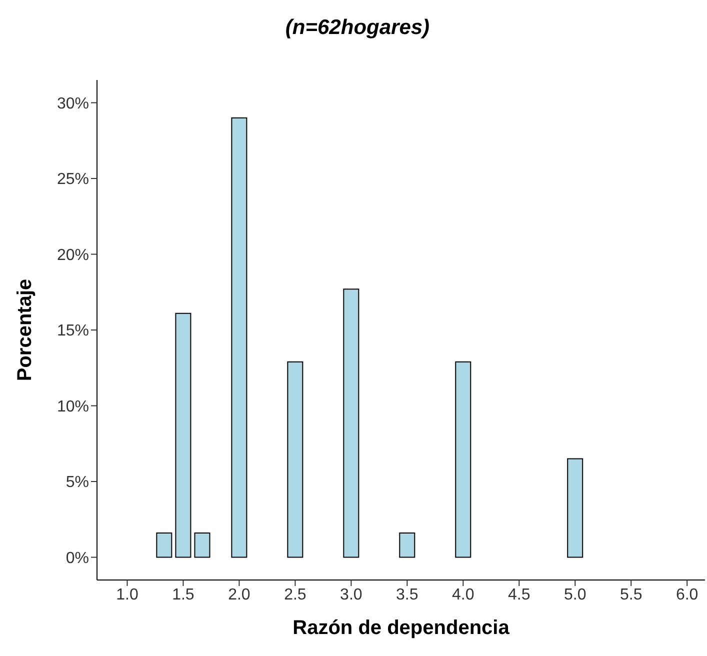 Image resolution: width=707 pixels, height=656 pixels. Describe the element at coordinates (407, 595) in the screenshot. I see `x-tick-label: 3.5` at that location.